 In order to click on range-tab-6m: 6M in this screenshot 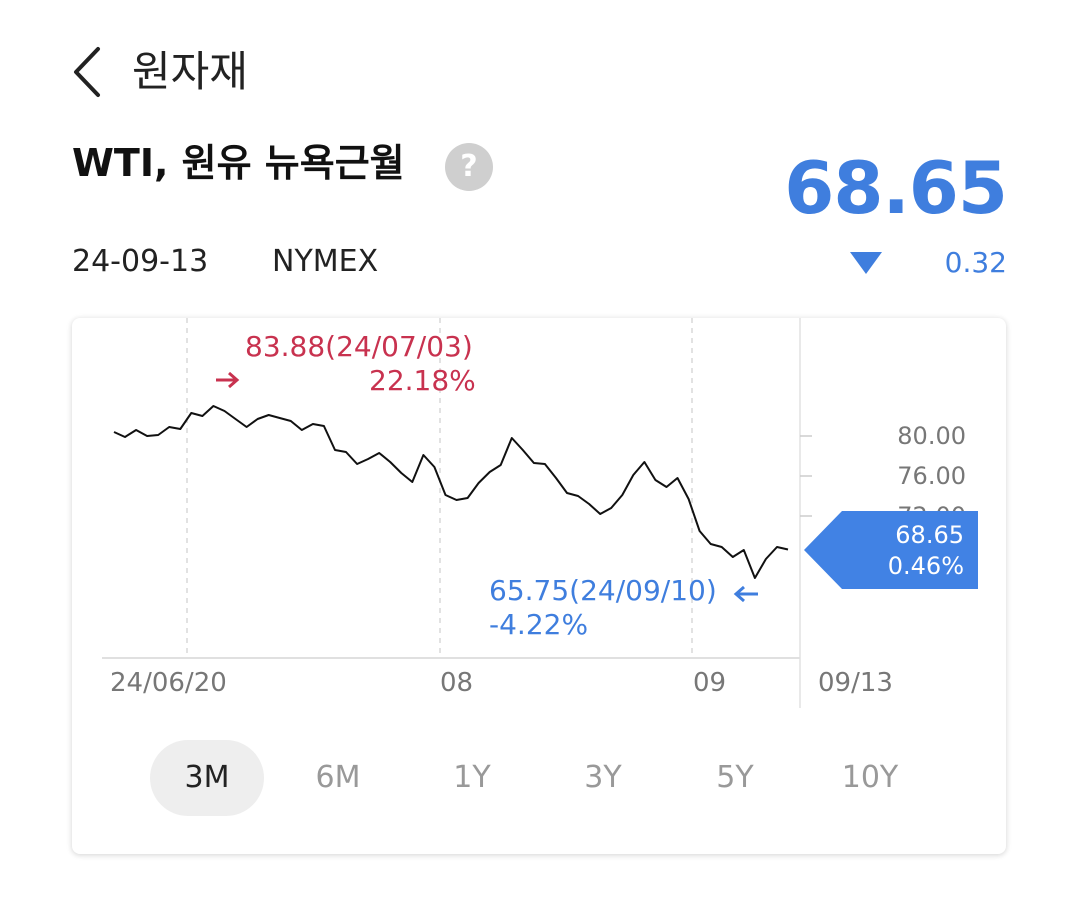, I will do `click(338, 777)`.